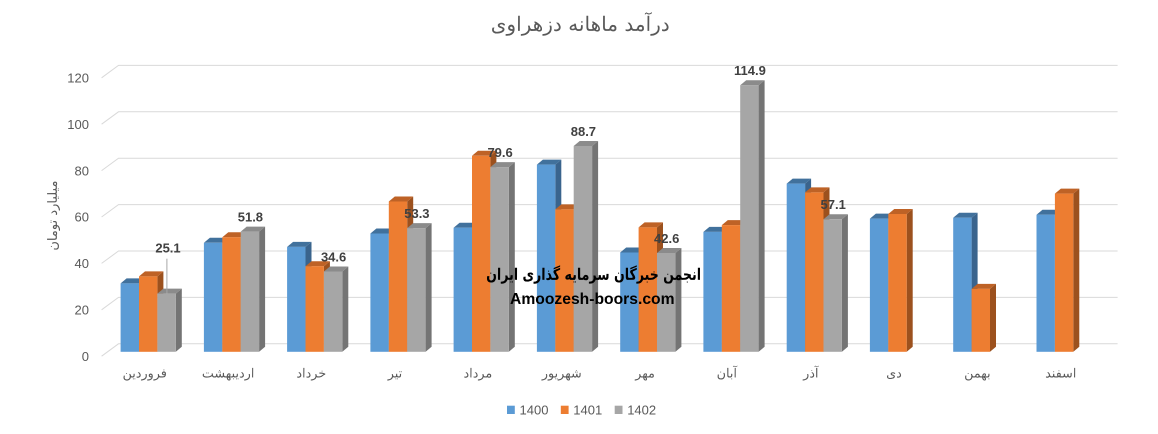 The width and height of the screenshot is (1158, 434). What do you see at coordinates (833, 204) in the screenshot?
I see `svg-text: 57.1` at bounding box center [833, 204].